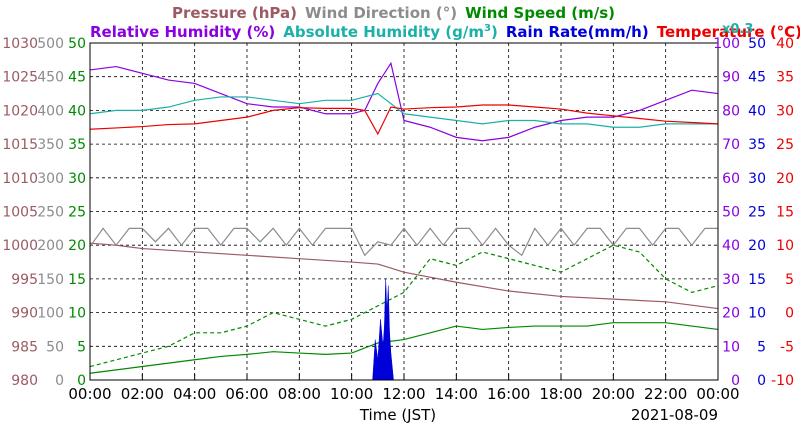 Image resolution: width=800 pixels, height=434 pixels. I want to click on x-tick-label: 18:00, so click(560, 394).